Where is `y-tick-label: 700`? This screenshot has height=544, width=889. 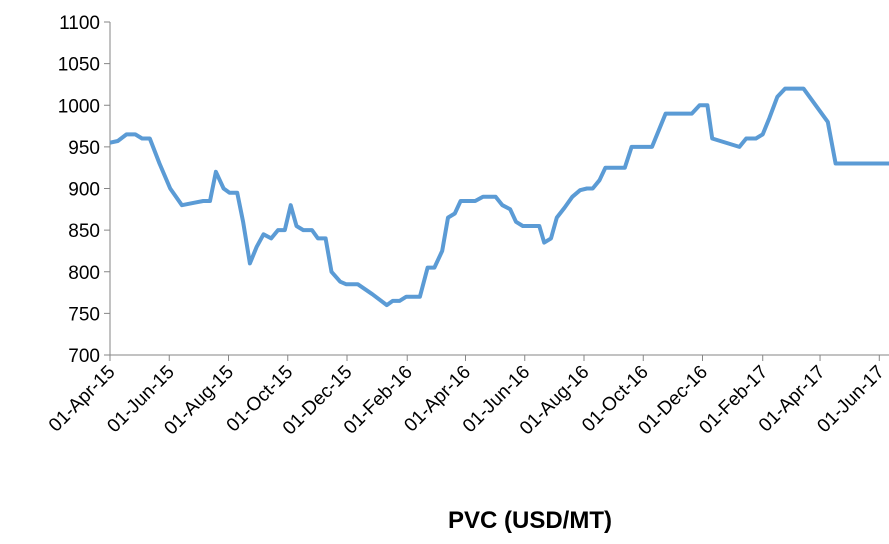
y-tick-label: 700 is located at coordinates (84, 356).